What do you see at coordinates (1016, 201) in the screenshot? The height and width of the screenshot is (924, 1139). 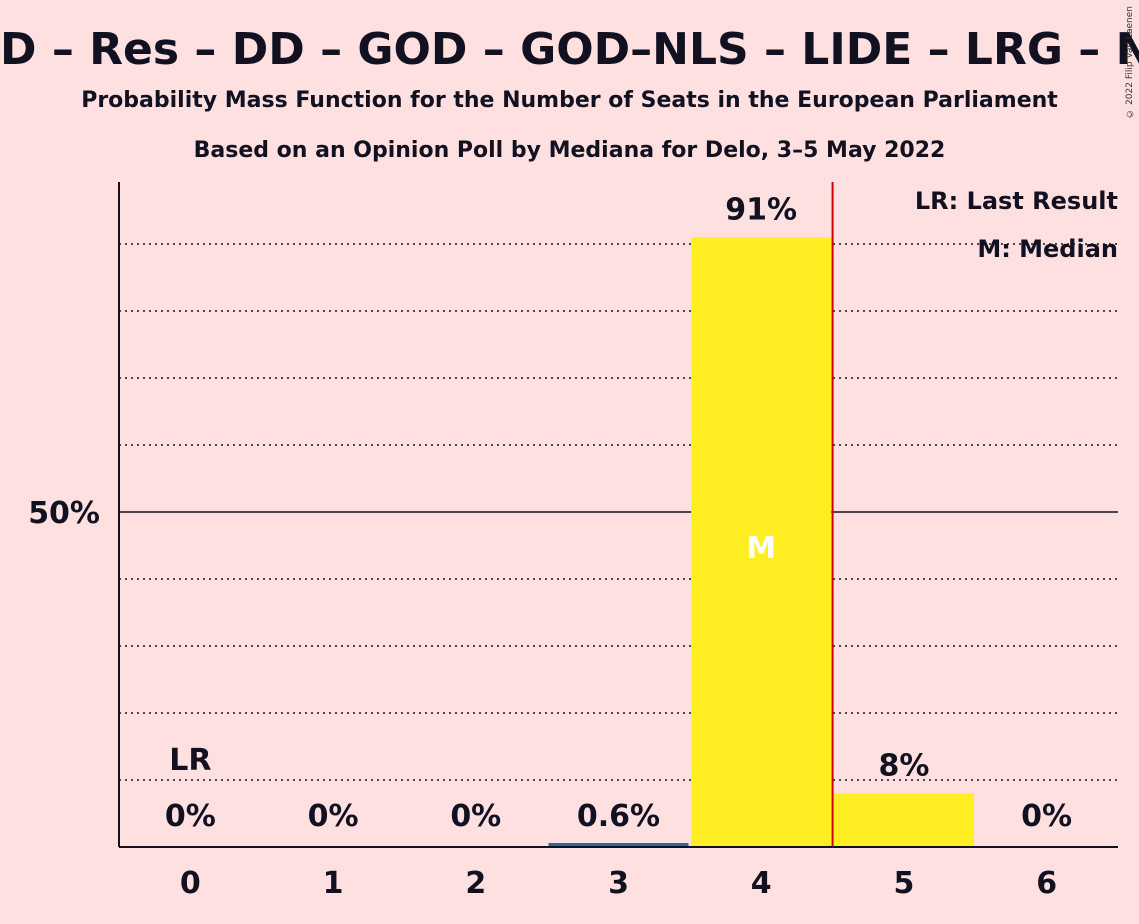 I see `legend-last-result: LR: Last Result` at bounding box center [1016, 201].